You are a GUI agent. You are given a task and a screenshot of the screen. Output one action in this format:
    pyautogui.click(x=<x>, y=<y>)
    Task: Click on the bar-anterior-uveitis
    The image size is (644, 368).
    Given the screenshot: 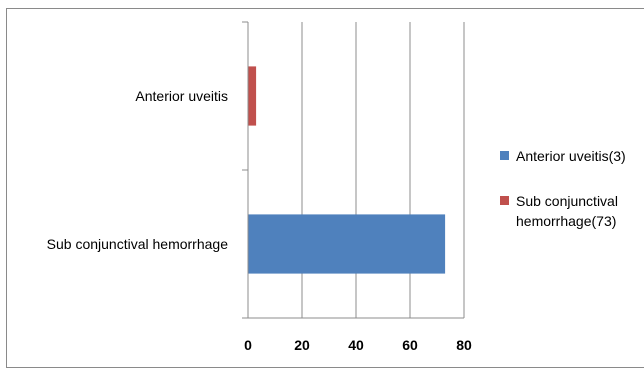 What is the action you would take?
    pyautogui.click(x=252, y=96)
    